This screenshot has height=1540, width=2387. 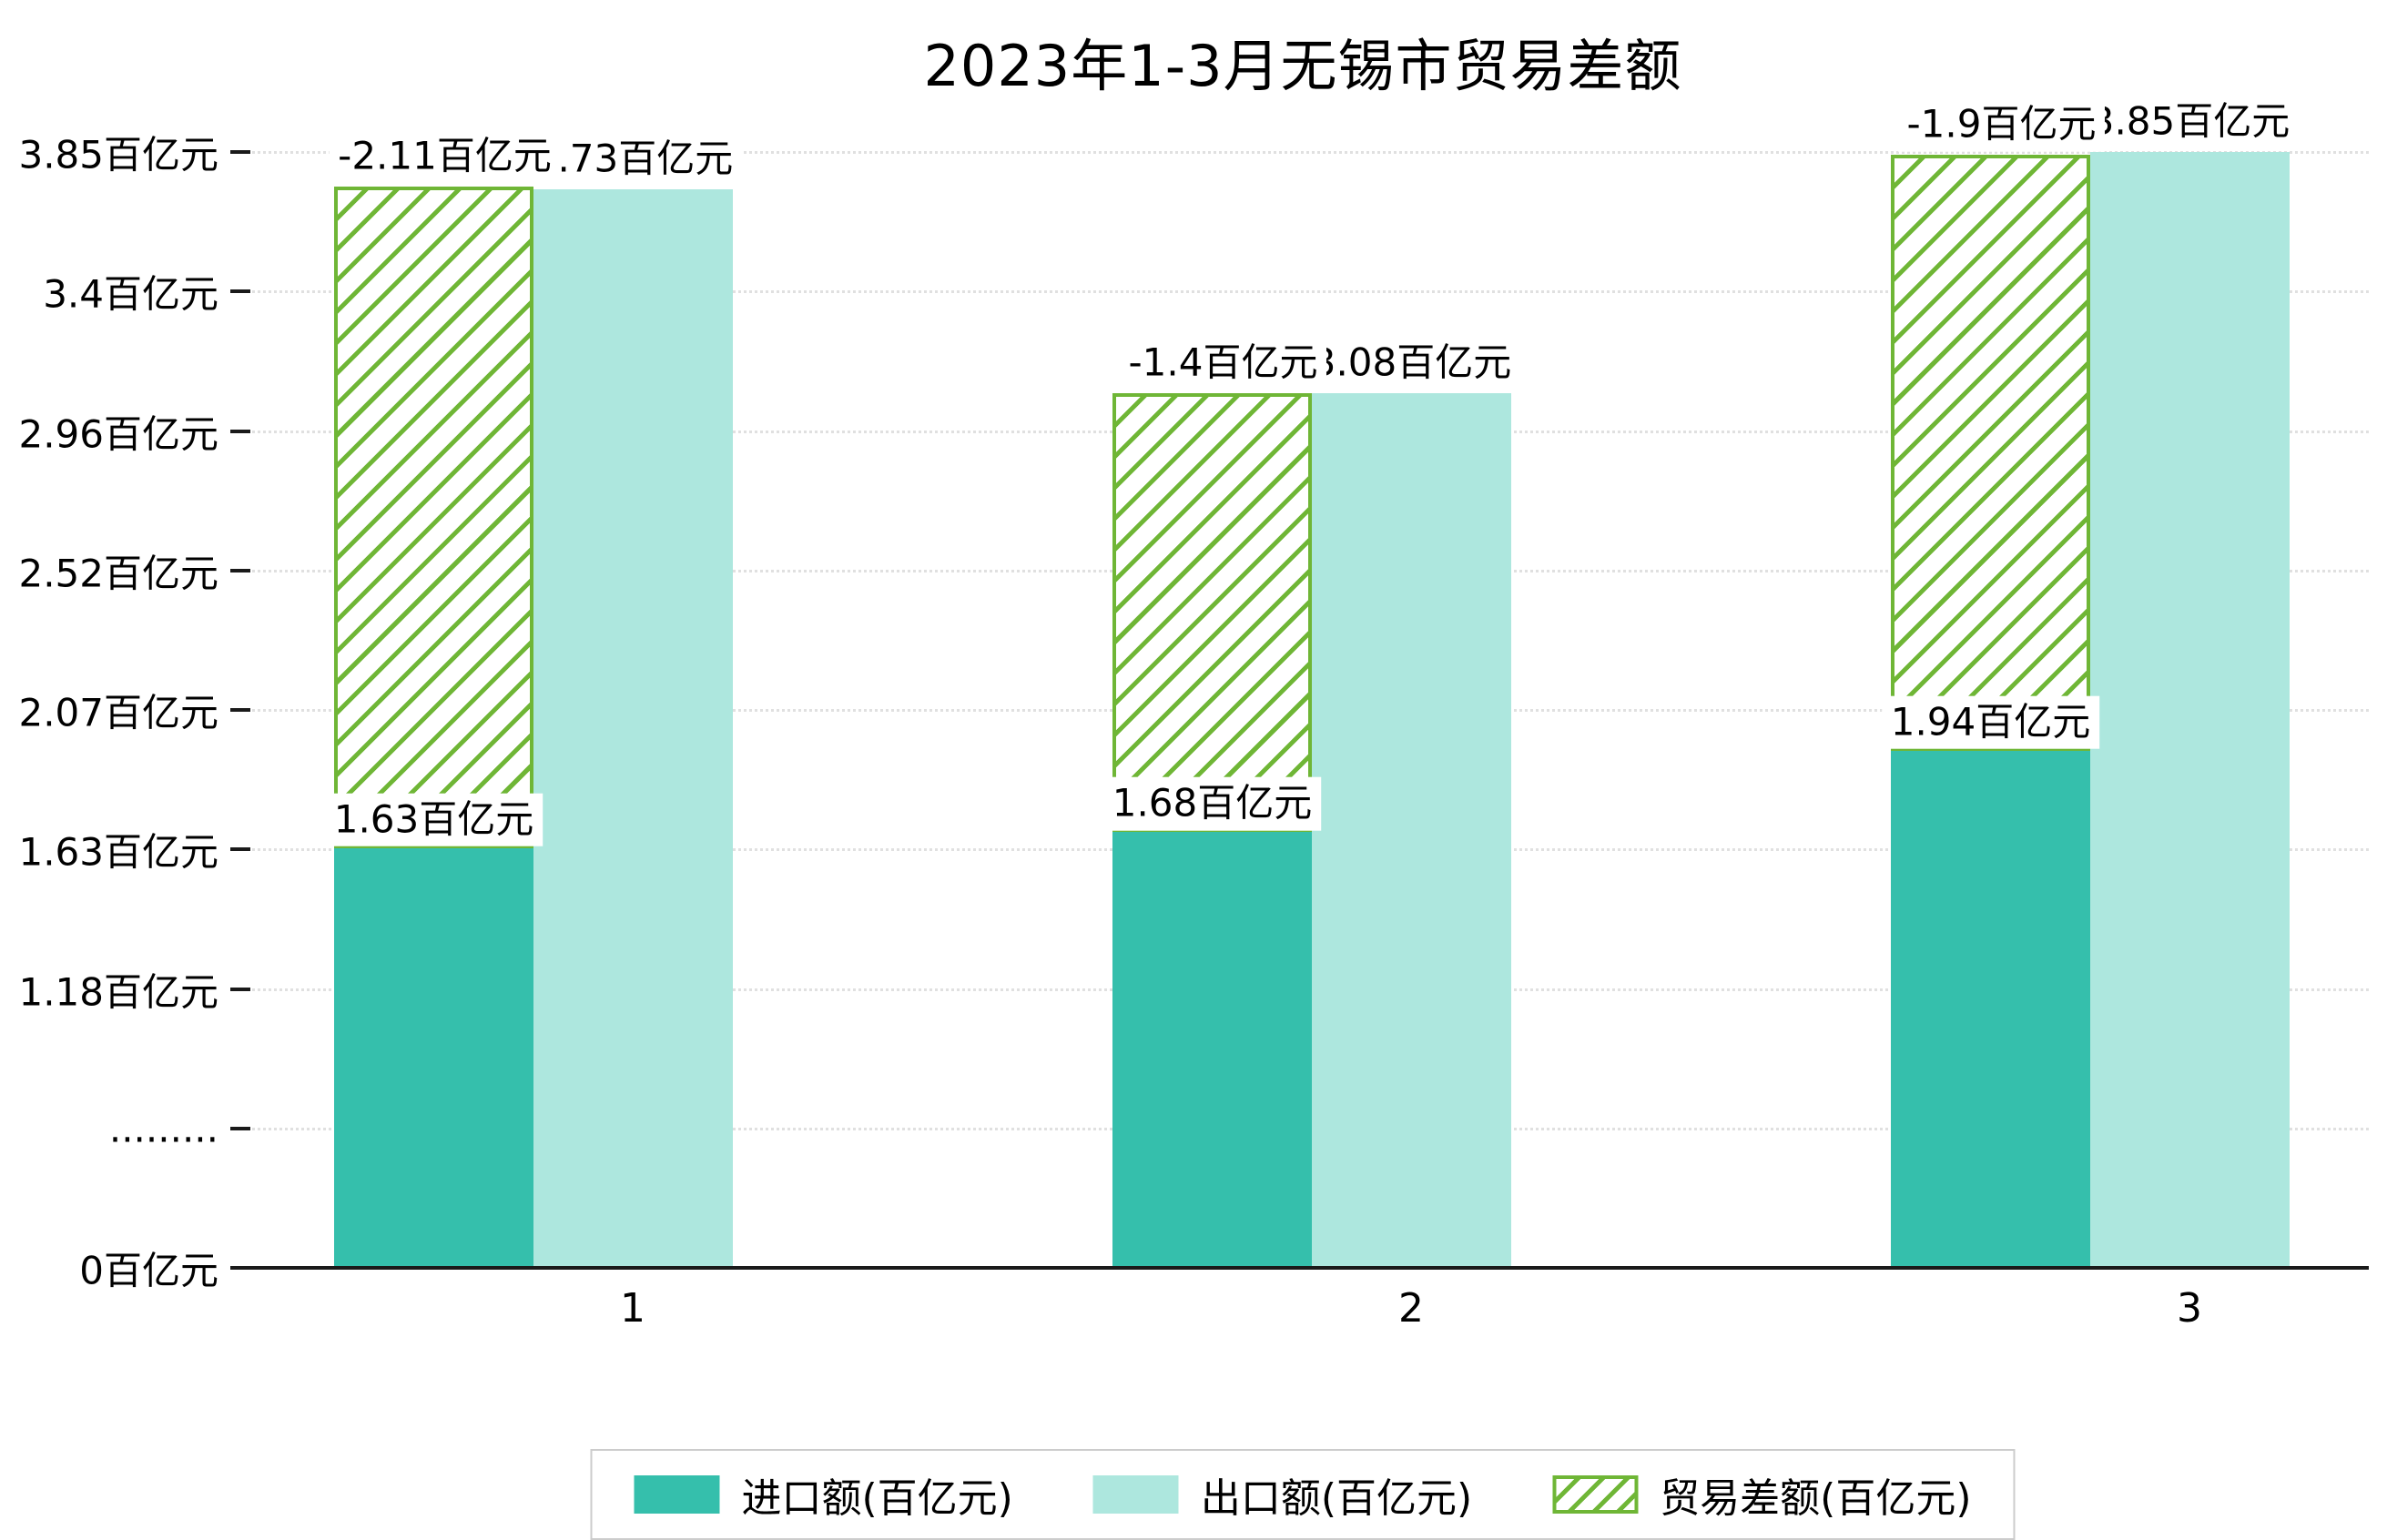 I want to click on y-tick-label: 1.63百亿元, so click(x=118, y=852).